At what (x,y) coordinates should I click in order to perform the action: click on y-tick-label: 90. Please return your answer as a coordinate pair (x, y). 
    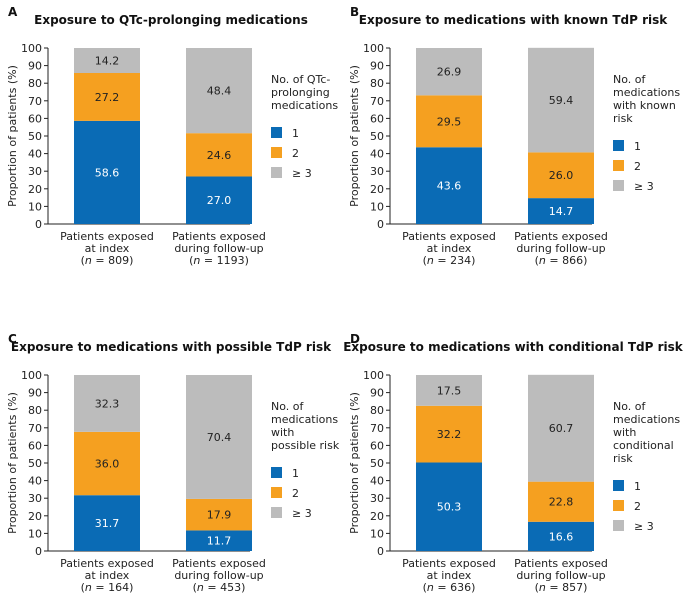
    Looking at the image, I should click on (377, 393).